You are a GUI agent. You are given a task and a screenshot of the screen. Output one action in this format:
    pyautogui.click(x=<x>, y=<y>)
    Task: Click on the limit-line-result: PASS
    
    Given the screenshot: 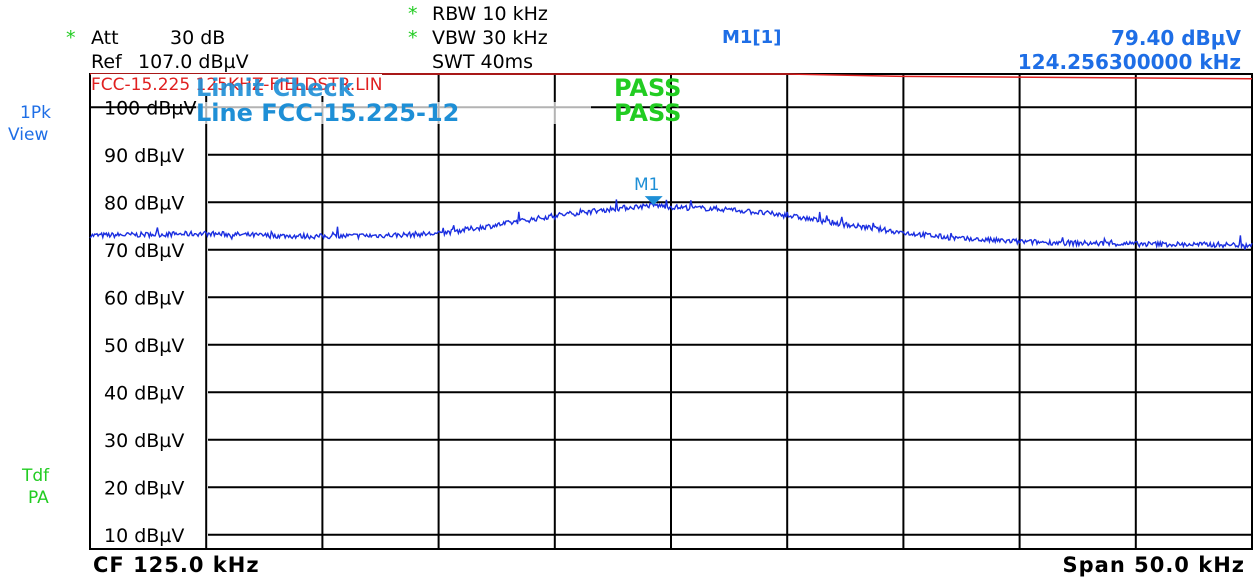 What is the action you would take?
    pyautogui.click(x=648, y=113)
    